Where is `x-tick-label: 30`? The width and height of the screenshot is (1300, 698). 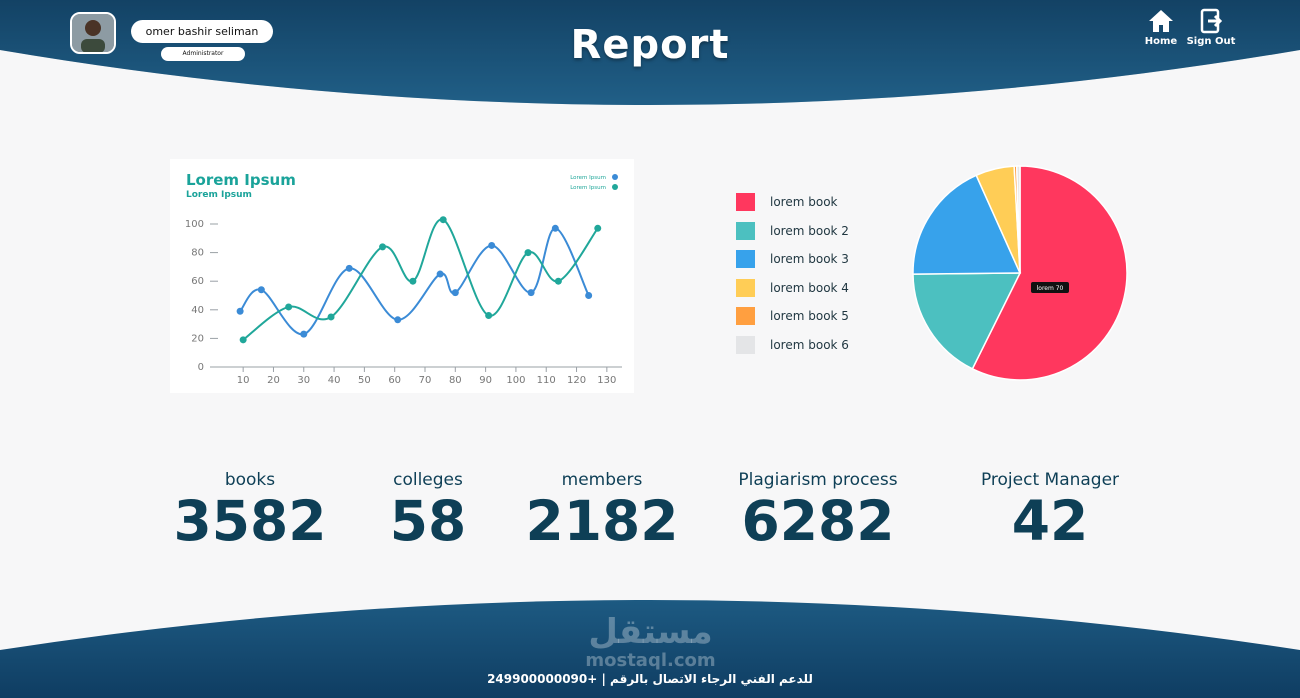 x-tick-label: 30 is located at coordinates (303, 380).